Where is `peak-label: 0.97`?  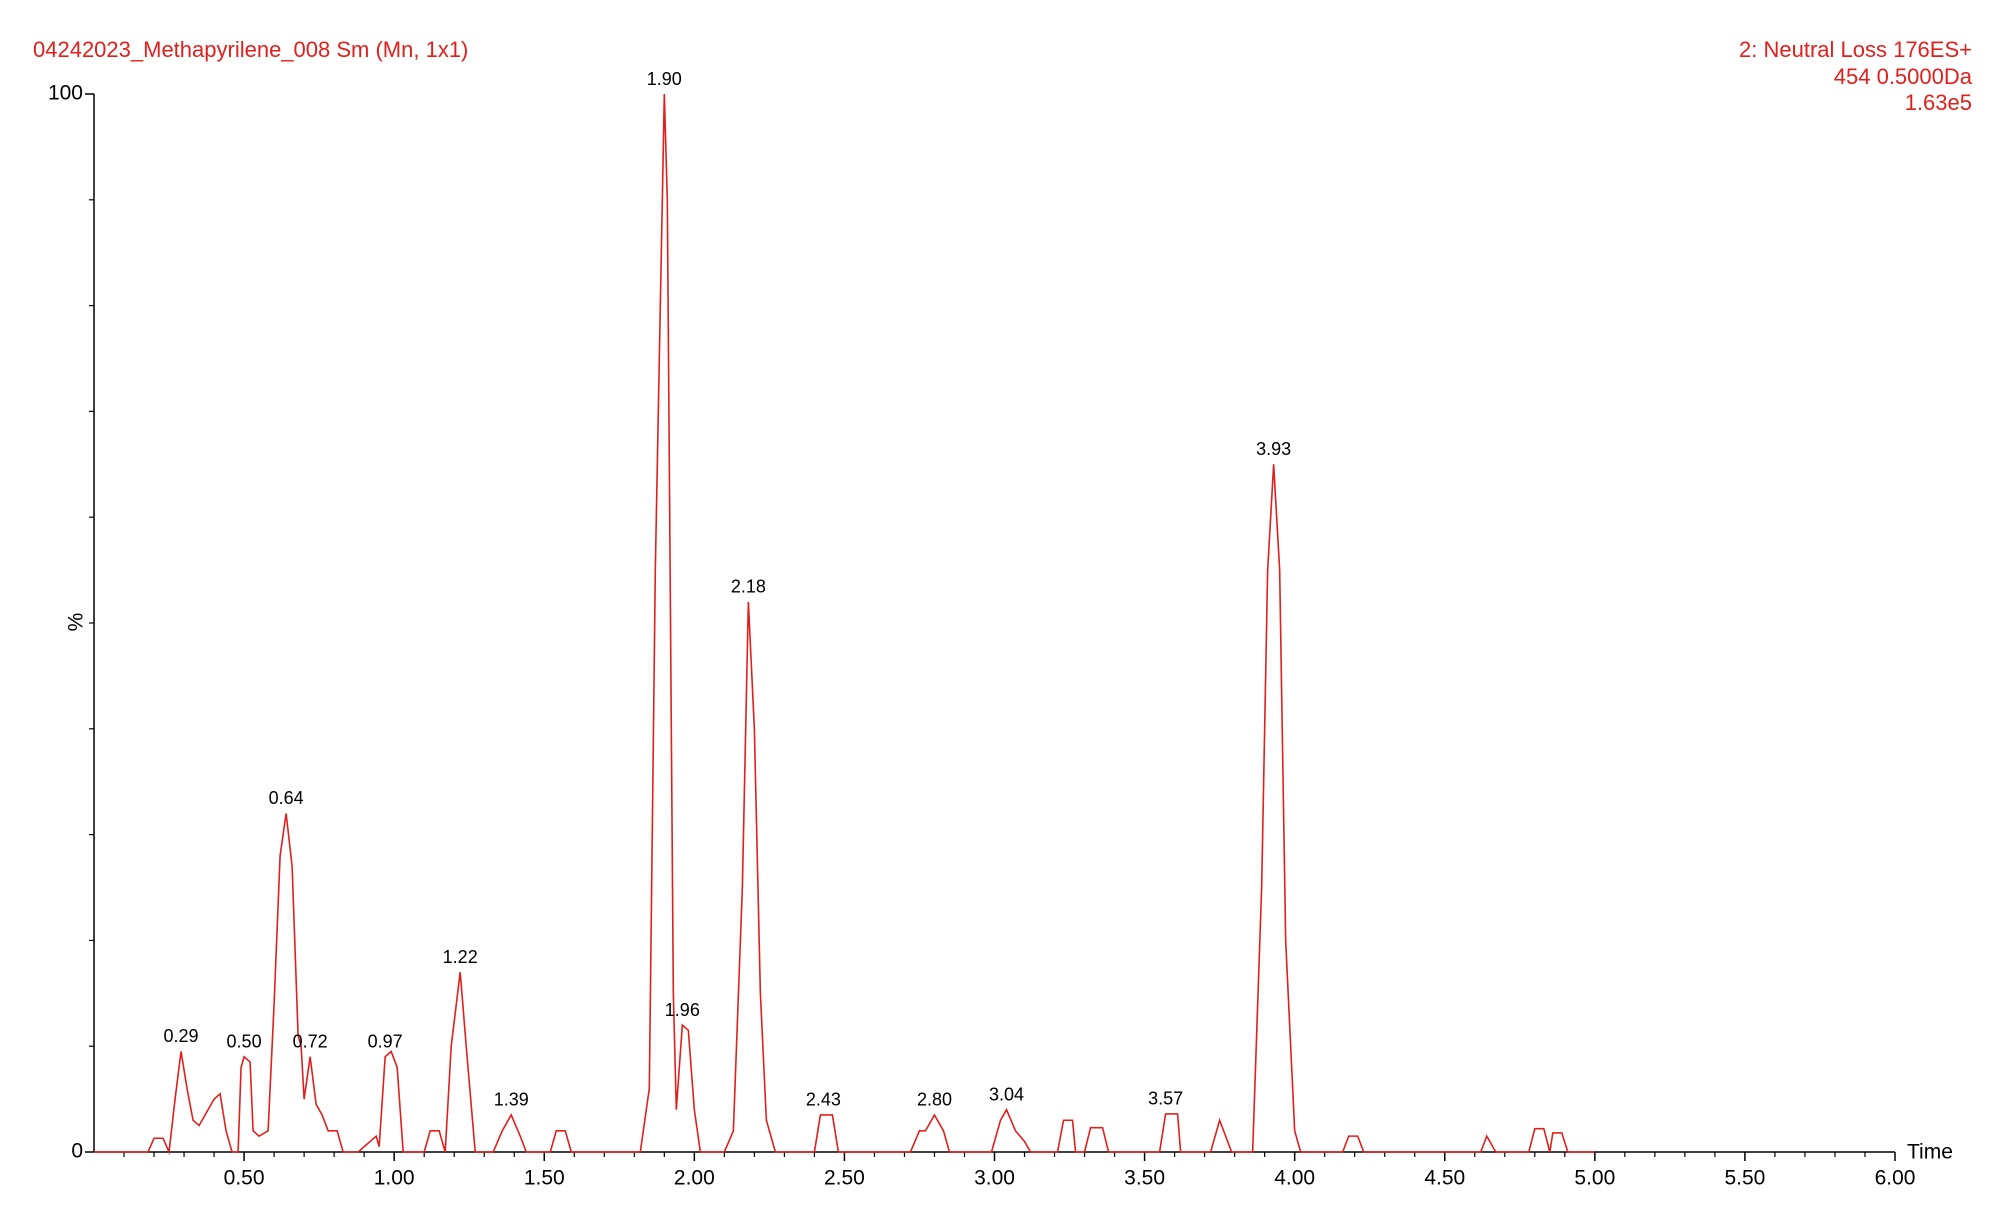
peak-label: 0.97 is located at coordinates (385, 1042).